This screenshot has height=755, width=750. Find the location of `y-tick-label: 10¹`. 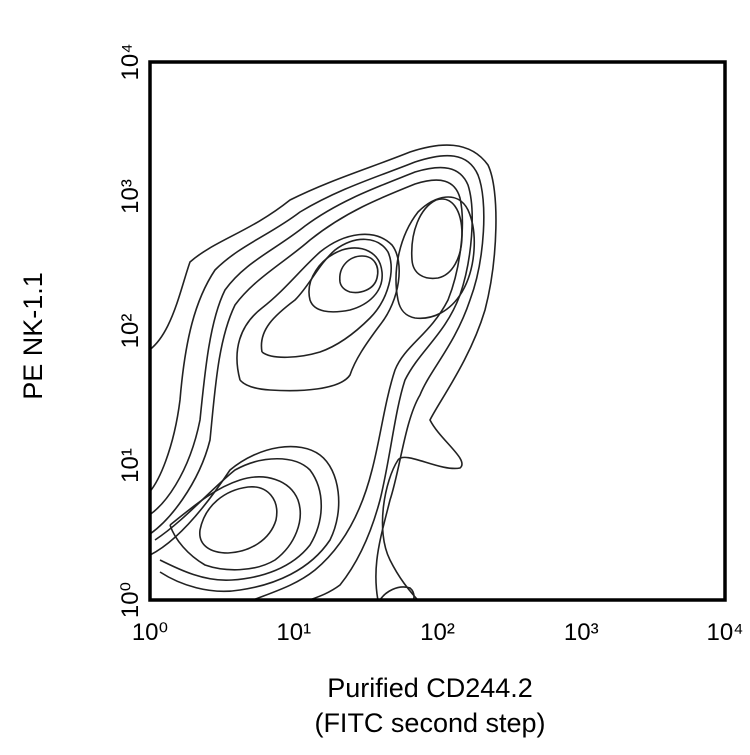

y-tick-label: 10¹ is located at coordinates (130, 465).